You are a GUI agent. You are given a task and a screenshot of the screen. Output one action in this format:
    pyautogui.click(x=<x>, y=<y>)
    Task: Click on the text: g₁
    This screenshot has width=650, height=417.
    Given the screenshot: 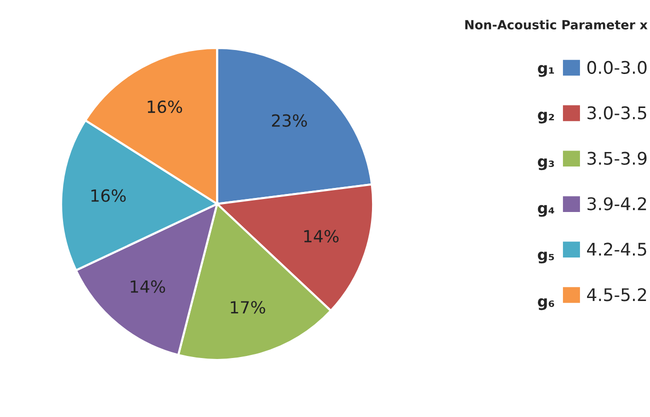 What is the action you would take?
    pyautogui.click(x=546, y=71)
    